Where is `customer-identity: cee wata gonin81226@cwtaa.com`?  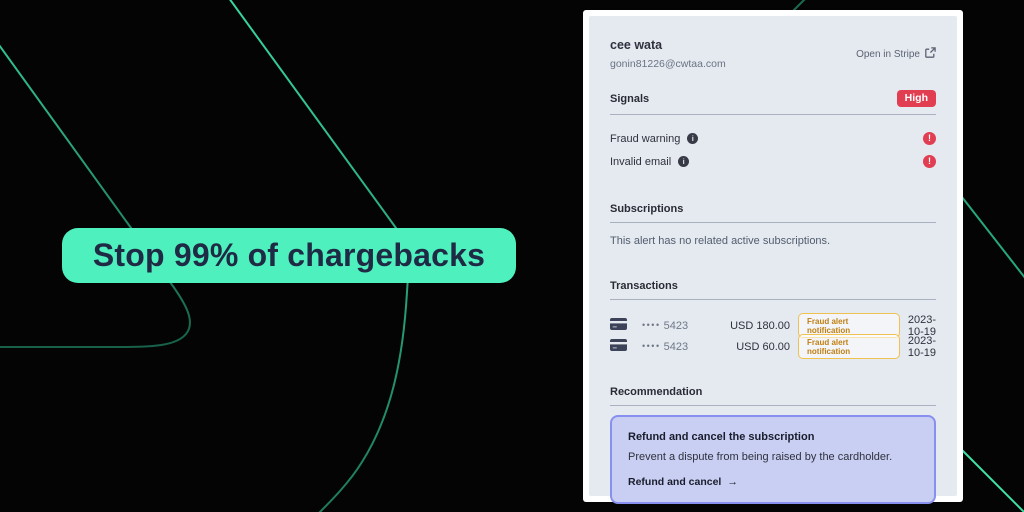
customer-identity: cee wata gonin81226@cwtaa.com is located at coordinates (668, 54).